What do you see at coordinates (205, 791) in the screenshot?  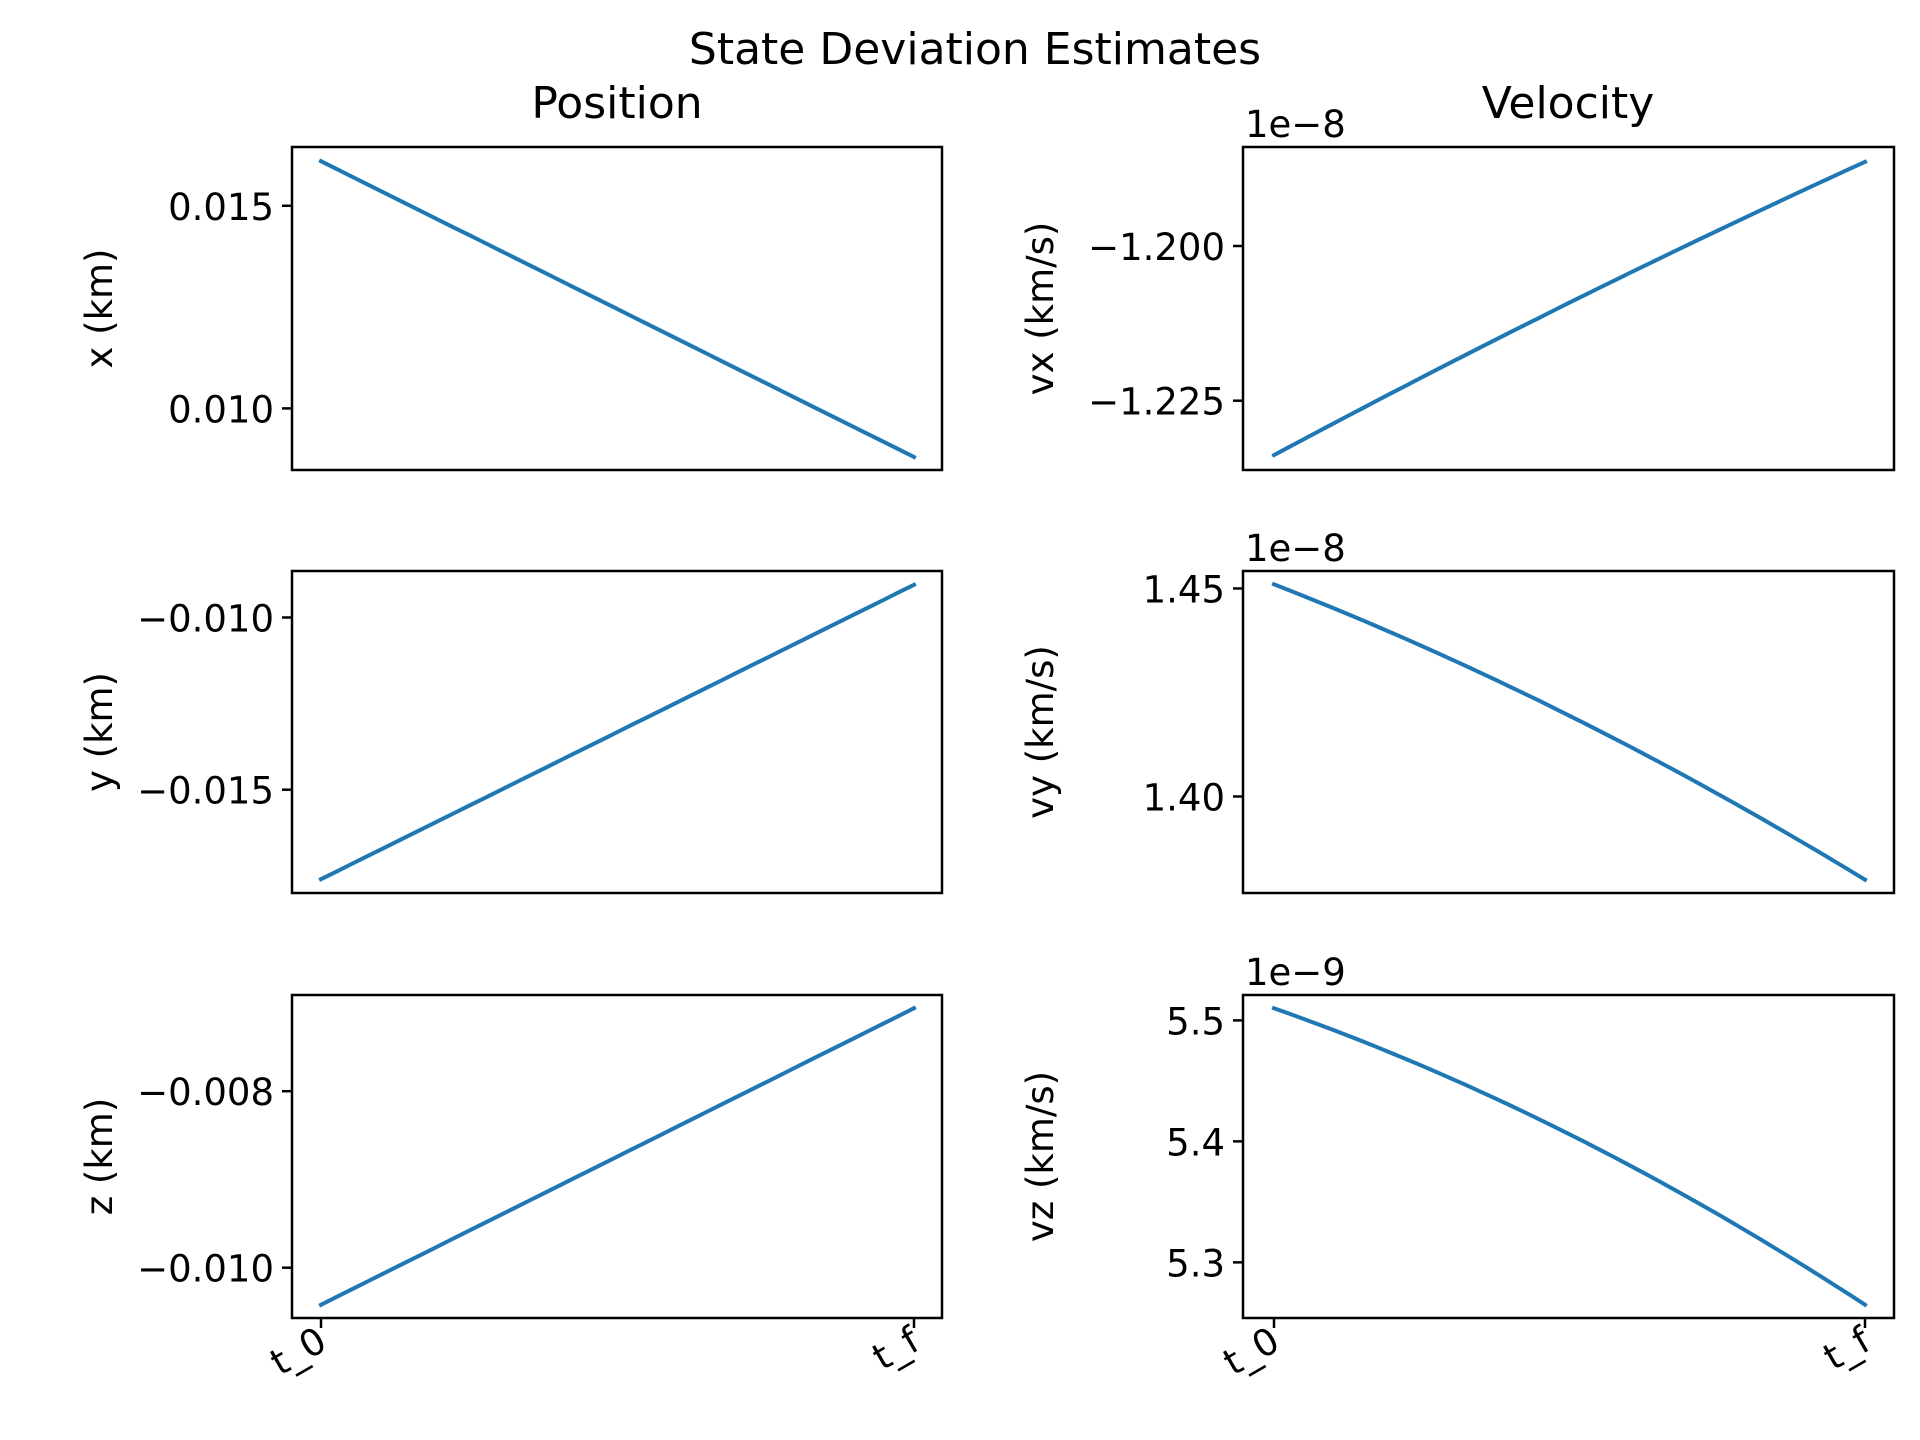 I see `y-tick-label: −0.015` at bounding box center [205, 791].